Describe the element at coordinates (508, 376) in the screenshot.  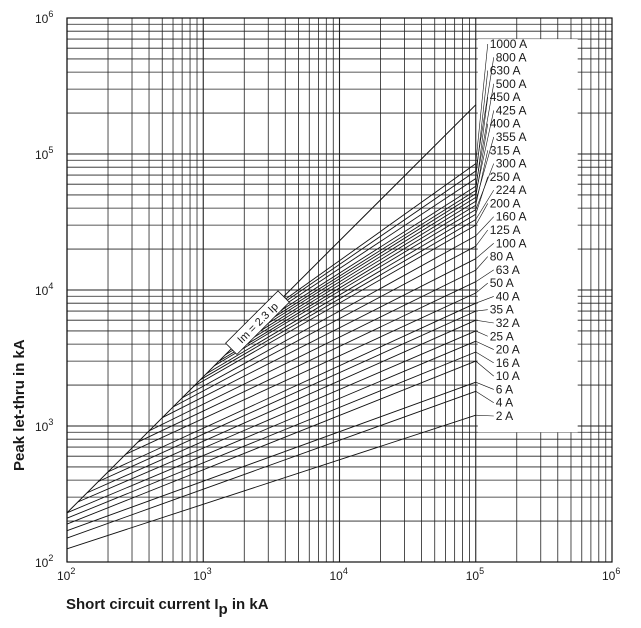
I see `rating-label: 10 A` at that location.